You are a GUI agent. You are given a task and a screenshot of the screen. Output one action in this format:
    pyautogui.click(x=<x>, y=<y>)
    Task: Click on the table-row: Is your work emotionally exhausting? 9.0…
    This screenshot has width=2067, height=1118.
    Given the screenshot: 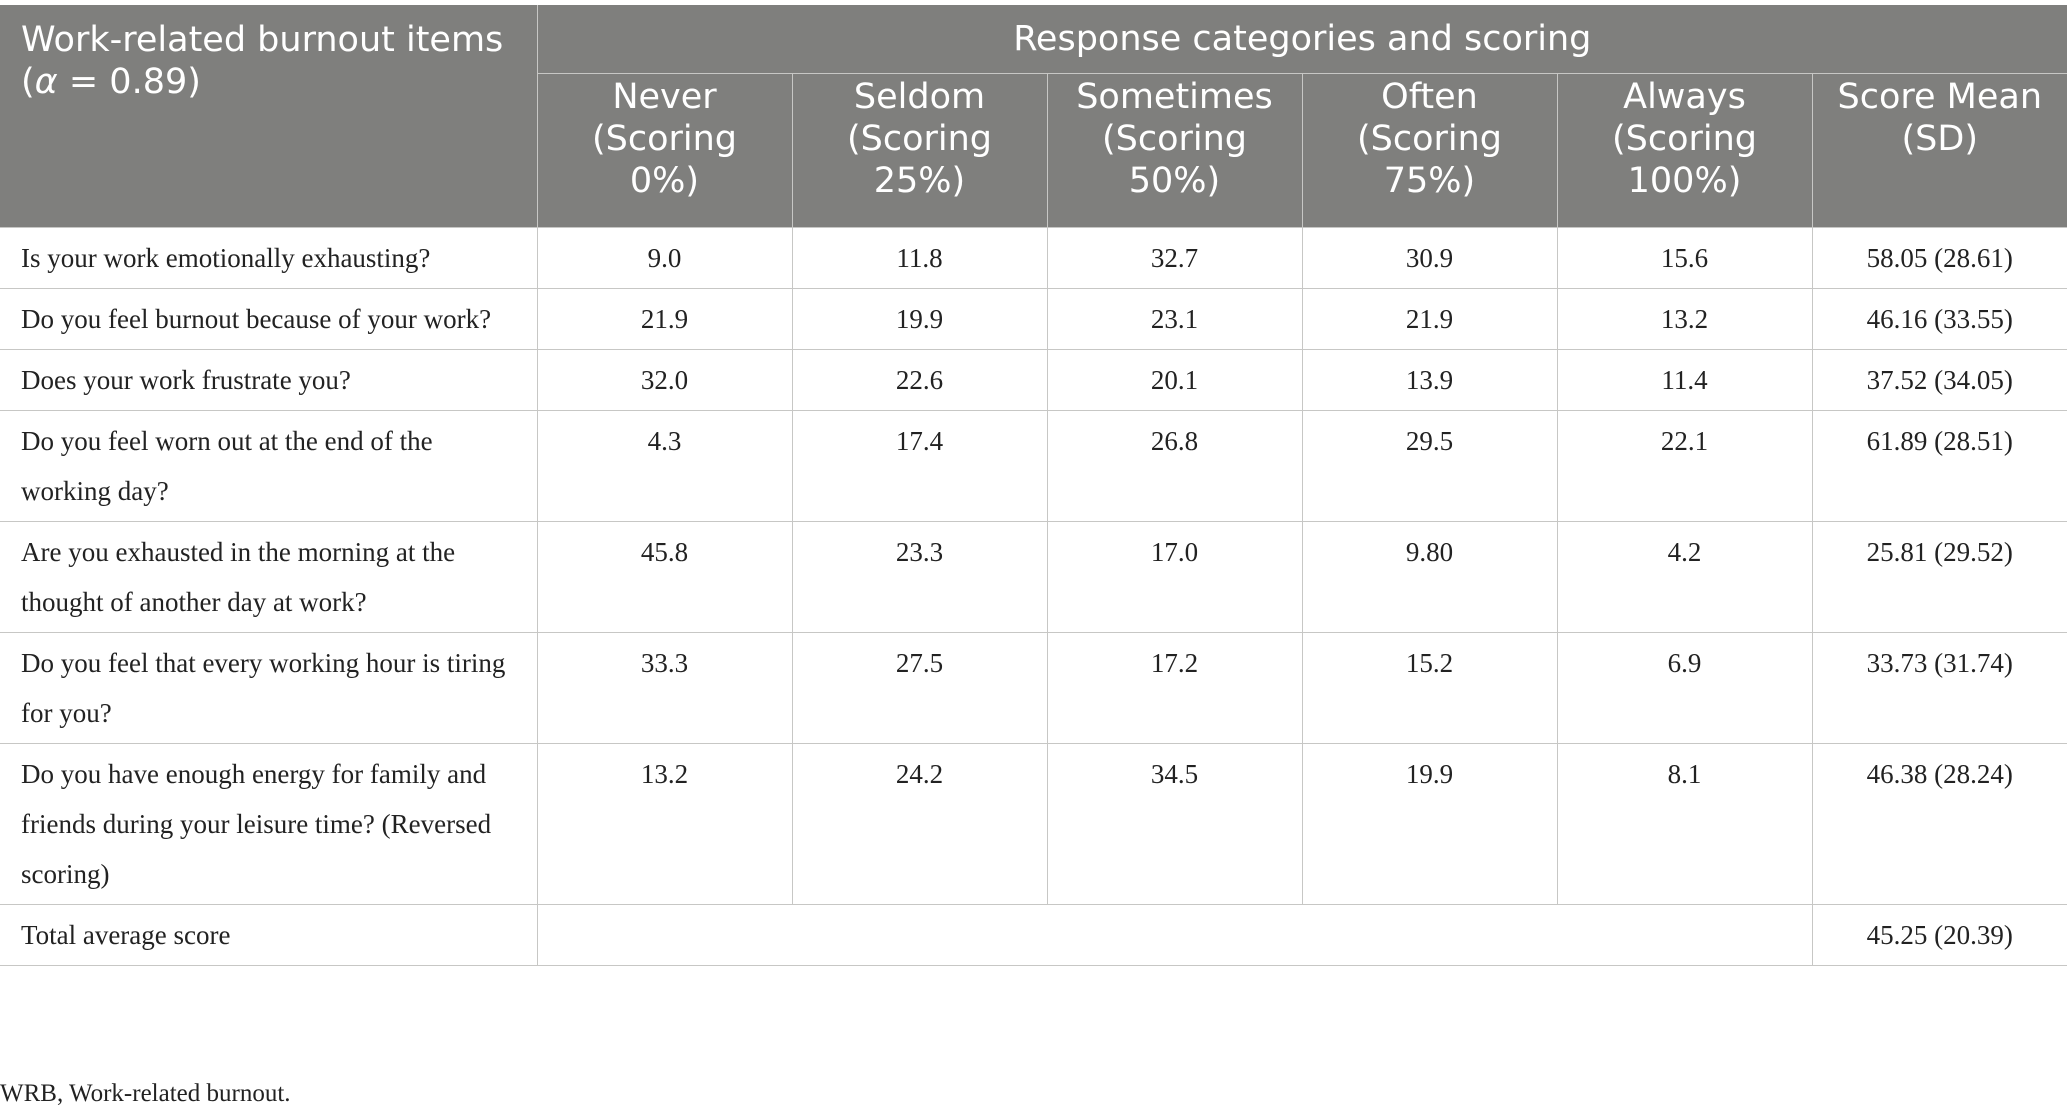 What is the action you would take?
    pyautogui.click(x=1033, y=258)
    